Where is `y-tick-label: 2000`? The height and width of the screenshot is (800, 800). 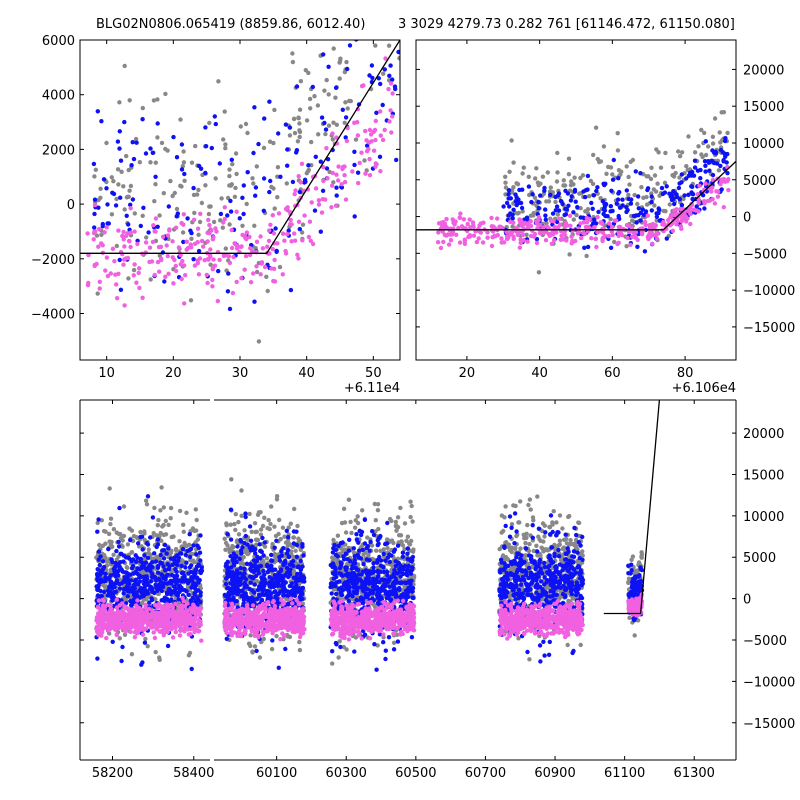
y-tick-label: 2000 is located at coordinates (58, 150).